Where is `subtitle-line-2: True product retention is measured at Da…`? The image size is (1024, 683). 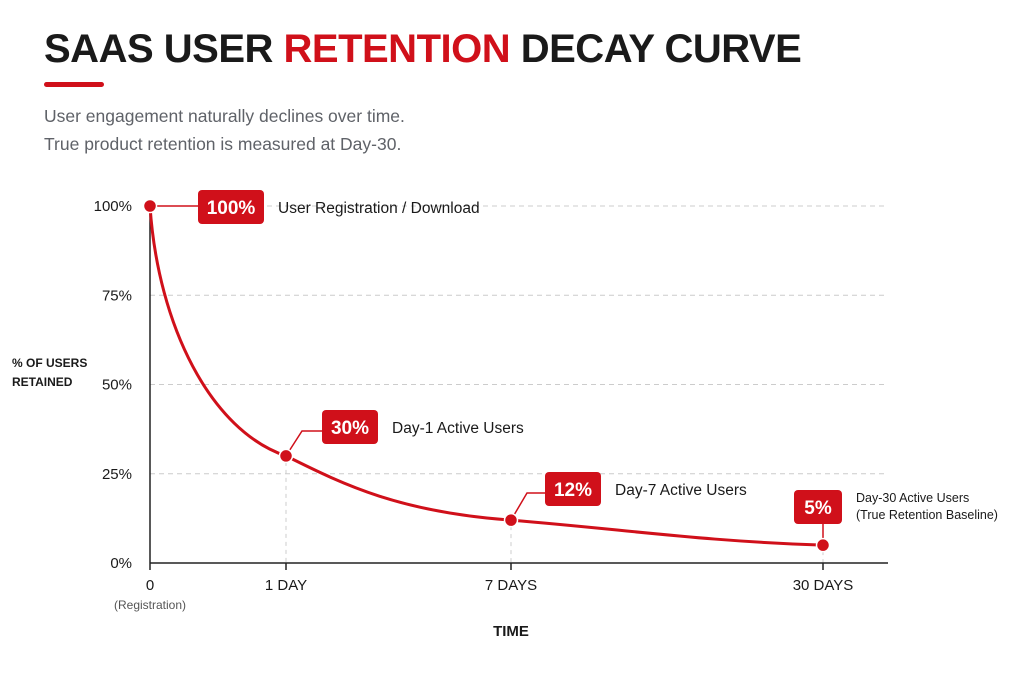 subtitle-line-2: True product retention is measured at Da… is located at coordinates (223, 144).